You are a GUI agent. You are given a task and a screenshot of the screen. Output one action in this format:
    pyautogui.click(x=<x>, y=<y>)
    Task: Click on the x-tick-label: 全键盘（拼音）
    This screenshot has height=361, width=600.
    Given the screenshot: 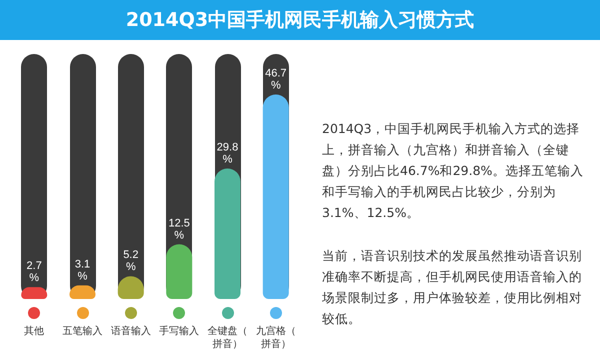 What is the action you would take?
    pyautogui.click(x=228, y=337)
    